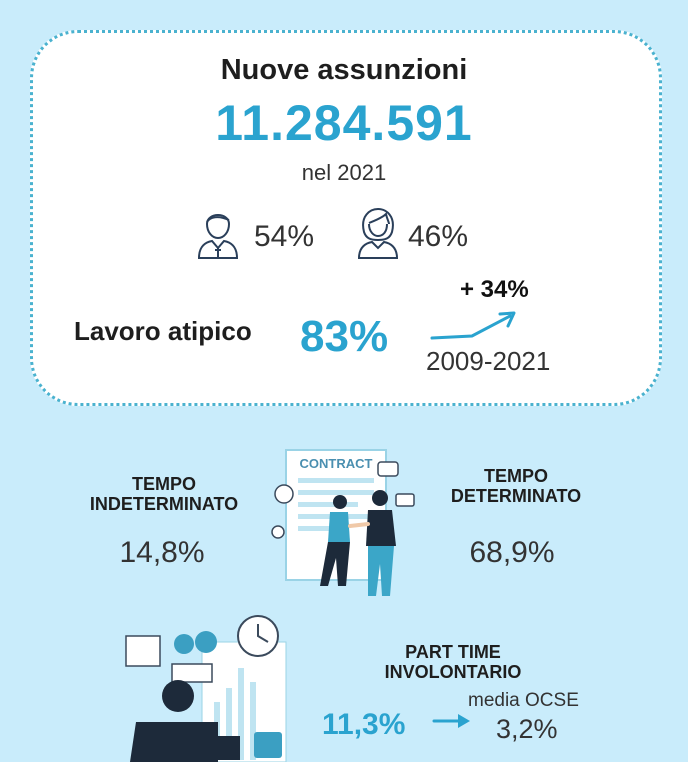 The height and width of the screenshot is (762, 688). Describe the element at coordinates (453, 652) in the screenshot. I see `part-time-label-line1: PART TIME` at that location.